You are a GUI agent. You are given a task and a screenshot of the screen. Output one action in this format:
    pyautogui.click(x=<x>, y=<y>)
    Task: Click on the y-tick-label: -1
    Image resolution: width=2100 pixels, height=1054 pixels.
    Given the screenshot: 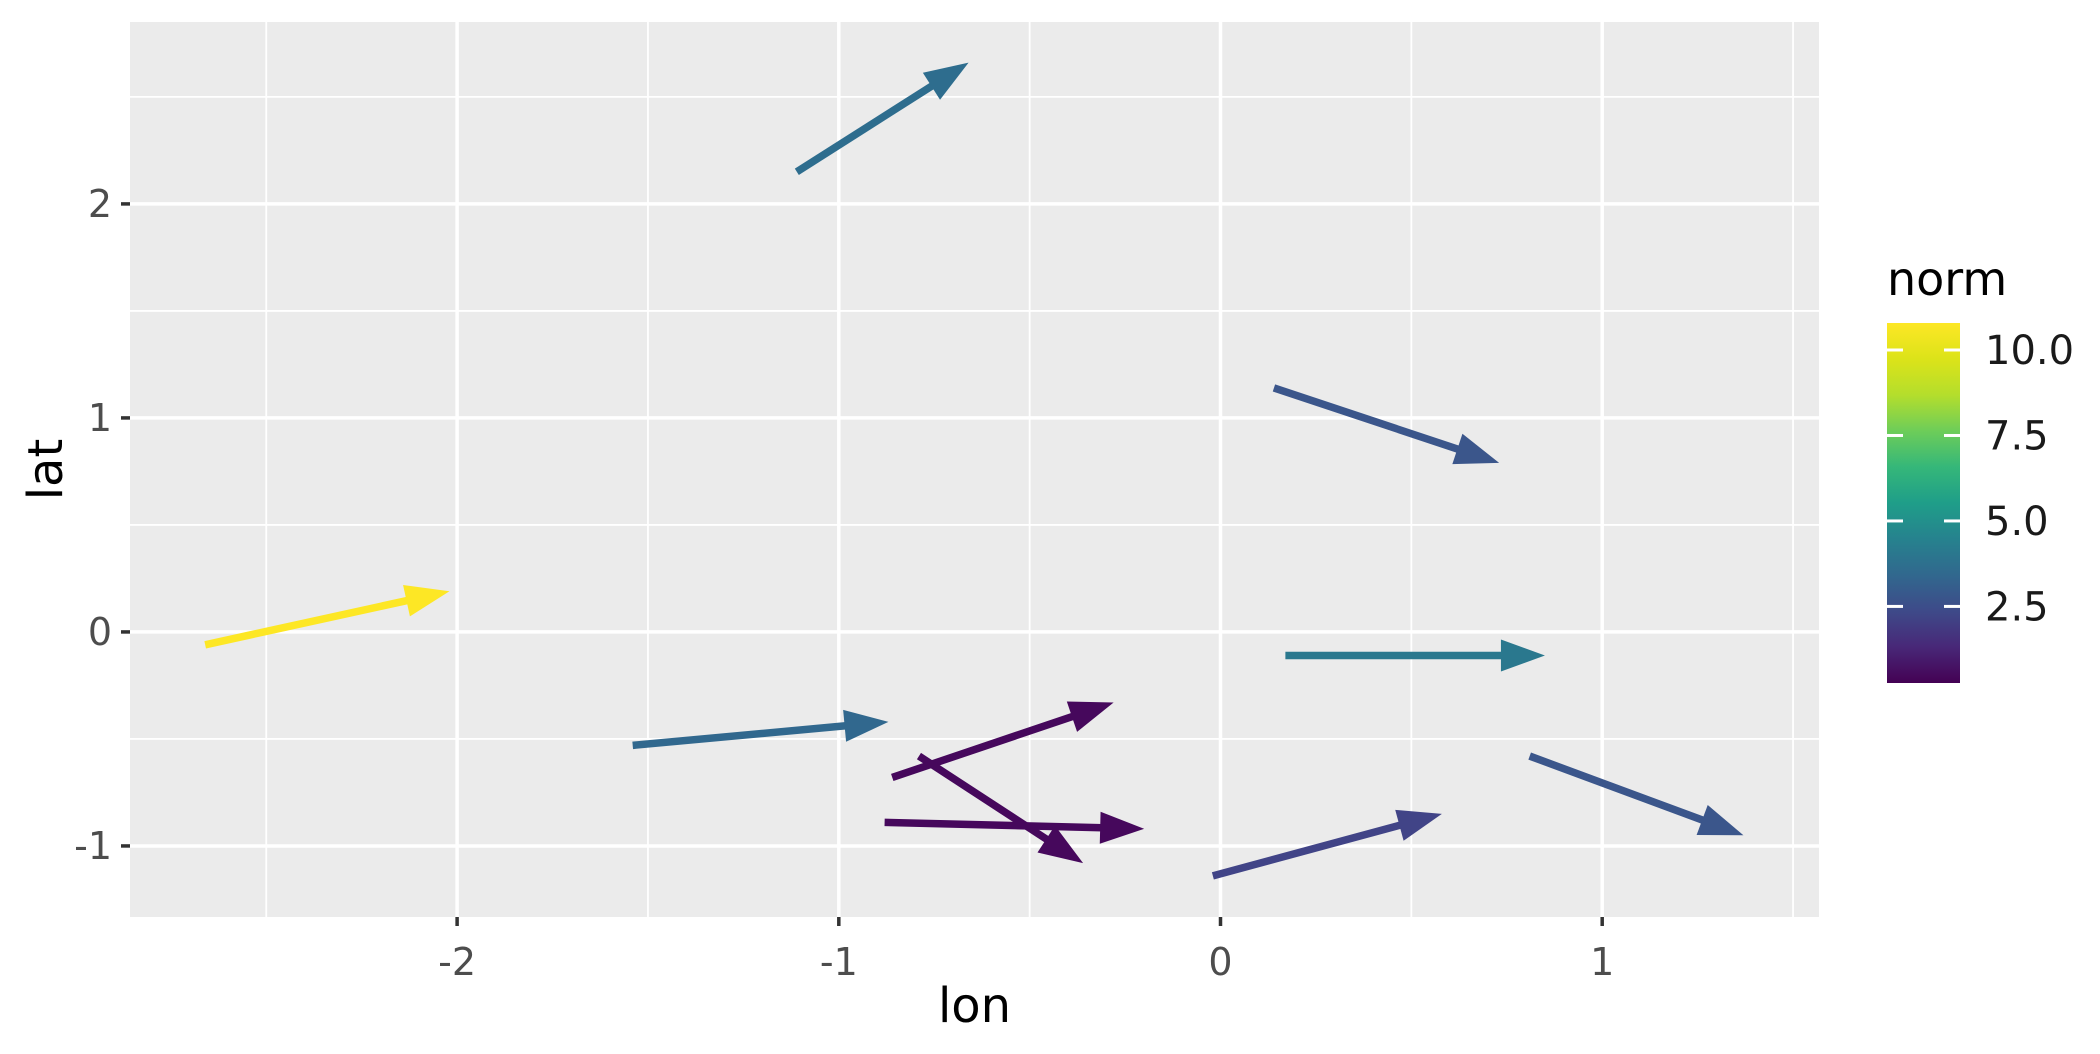 What is the action you would take?
    pyautogui.click(x=93, y=846)
    